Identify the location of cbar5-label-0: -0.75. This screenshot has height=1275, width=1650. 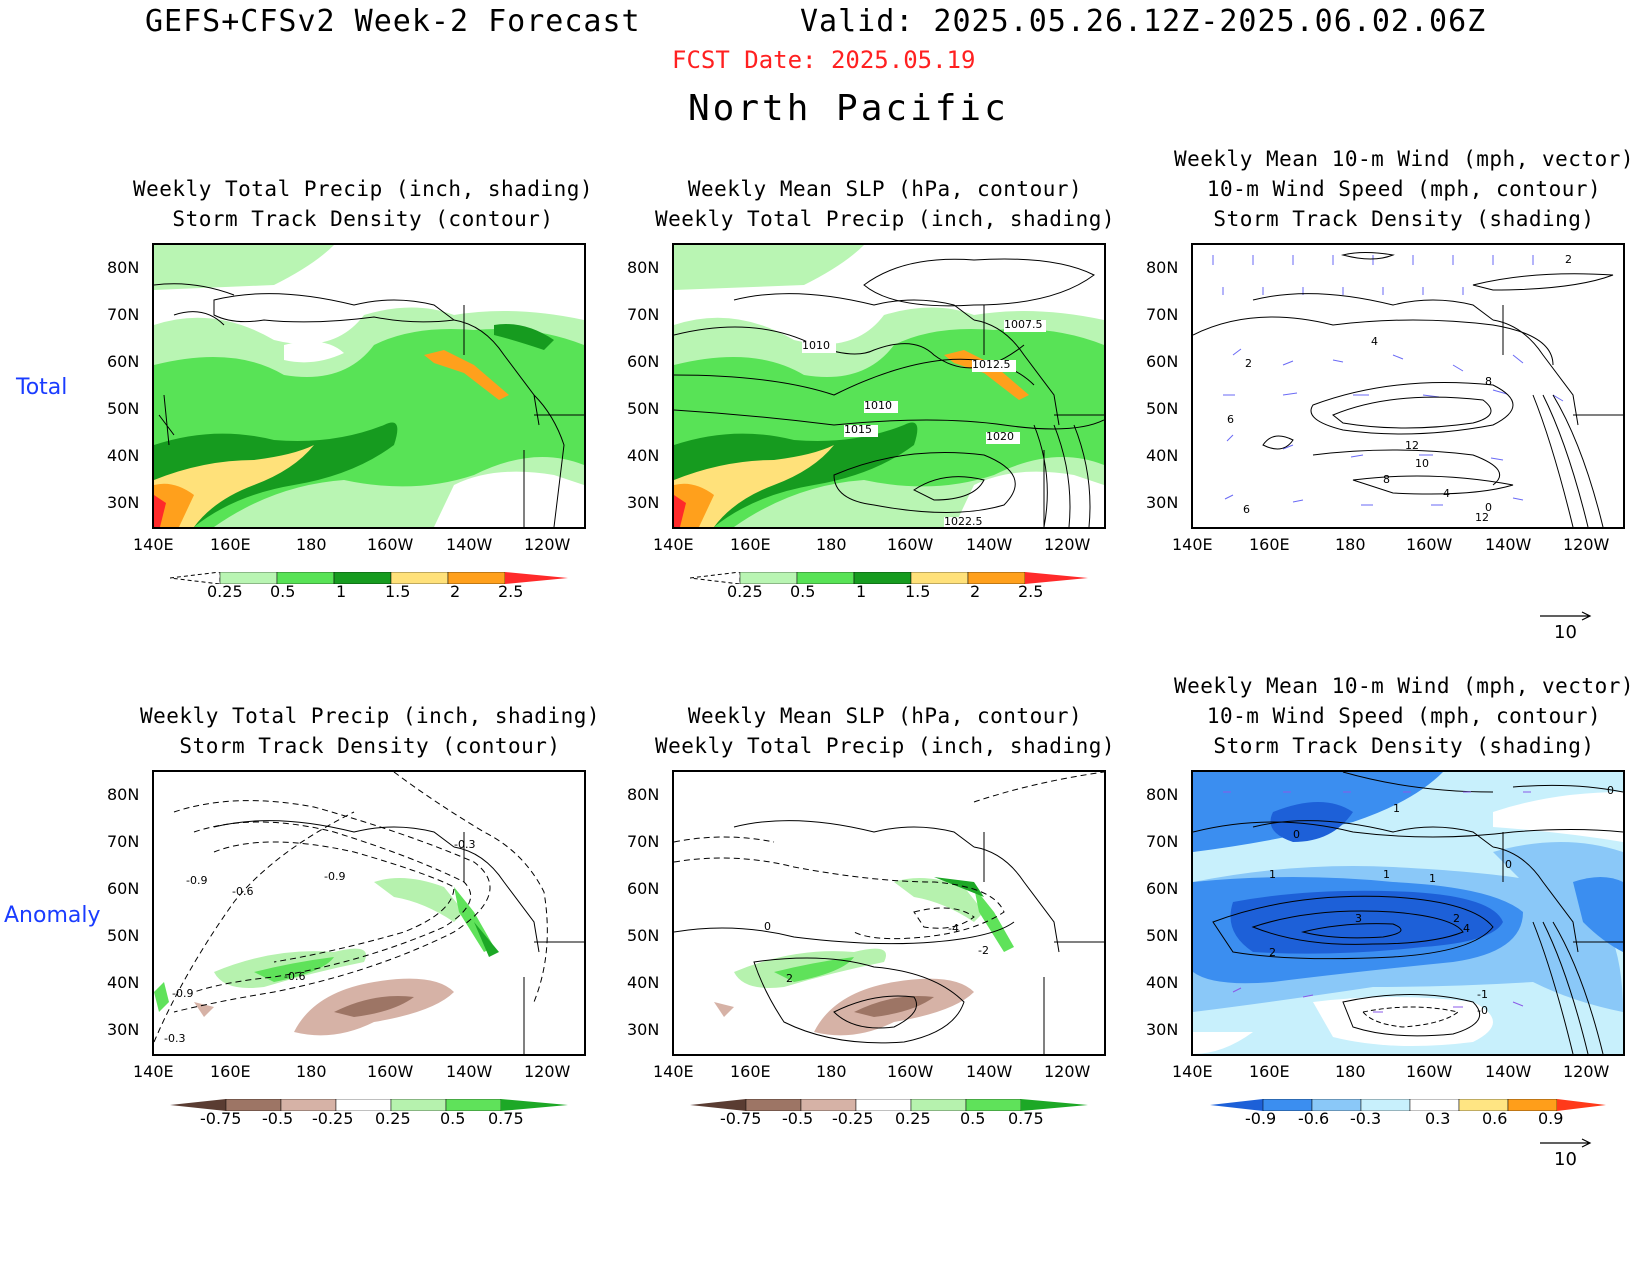
(741, 1118).